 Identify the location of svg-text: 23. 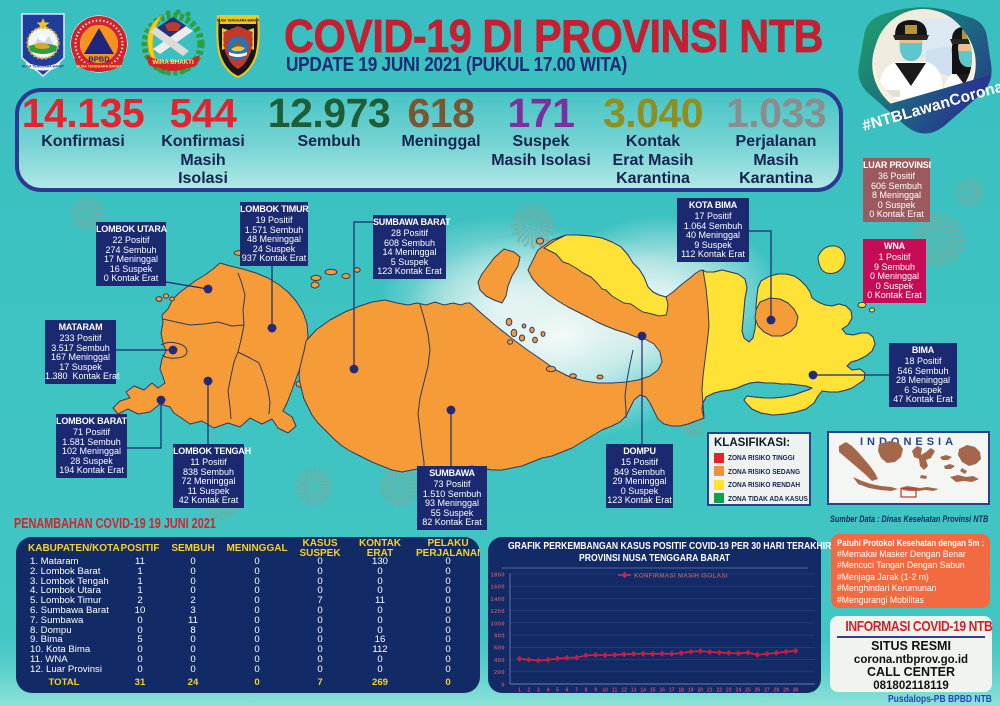
(729, 691).